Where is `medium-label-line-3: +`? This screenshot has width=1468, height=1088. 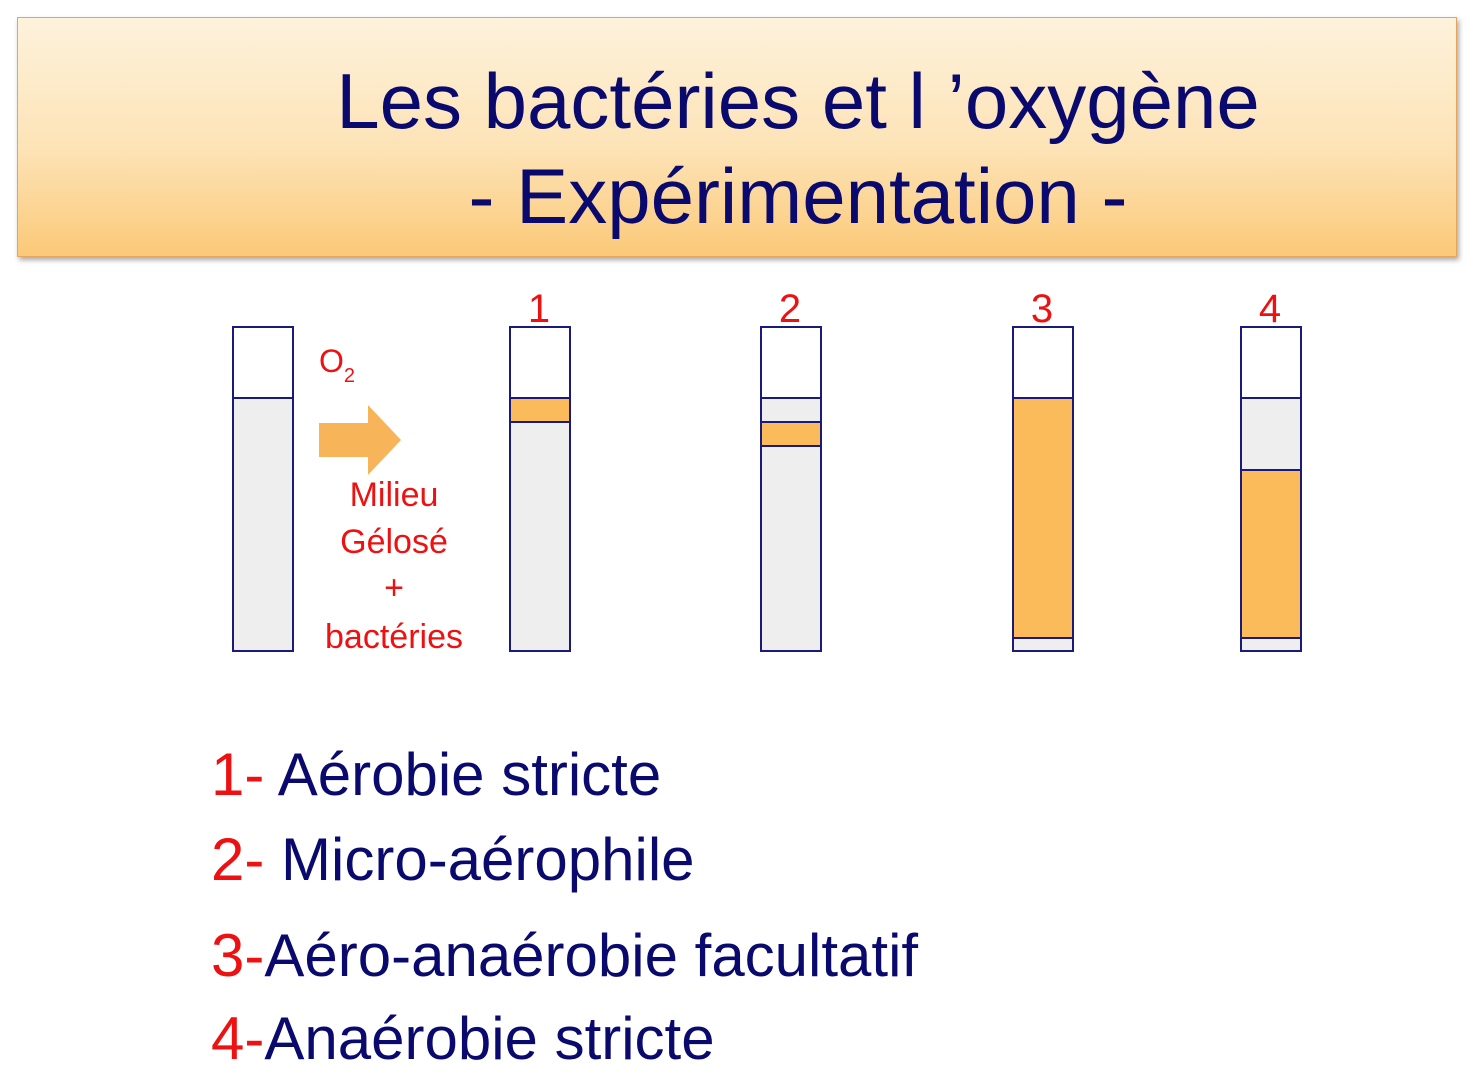
medium-label-line-3: + is located at coordinates (394, 588).